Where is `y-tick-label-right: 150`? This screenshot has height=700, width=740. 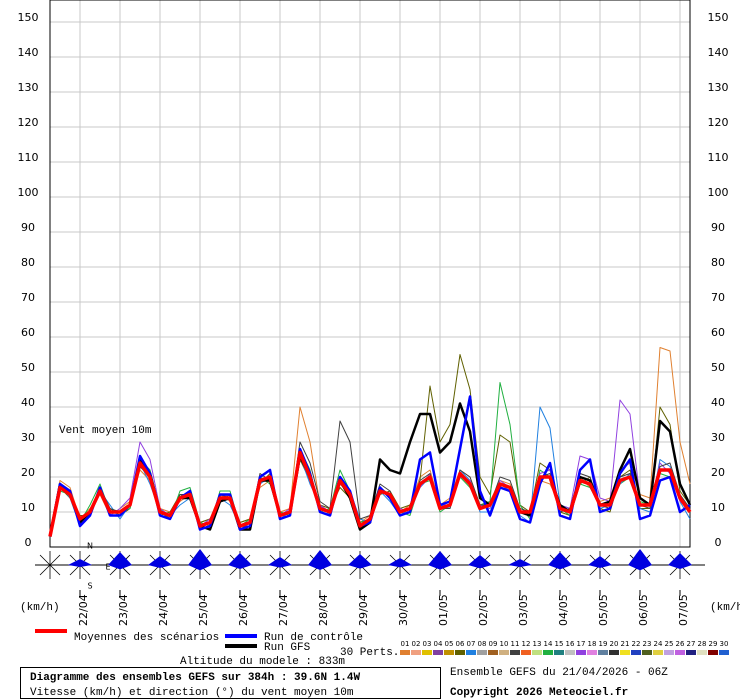 y-tick-label-right: 150 is located at coordinates (718, 17).